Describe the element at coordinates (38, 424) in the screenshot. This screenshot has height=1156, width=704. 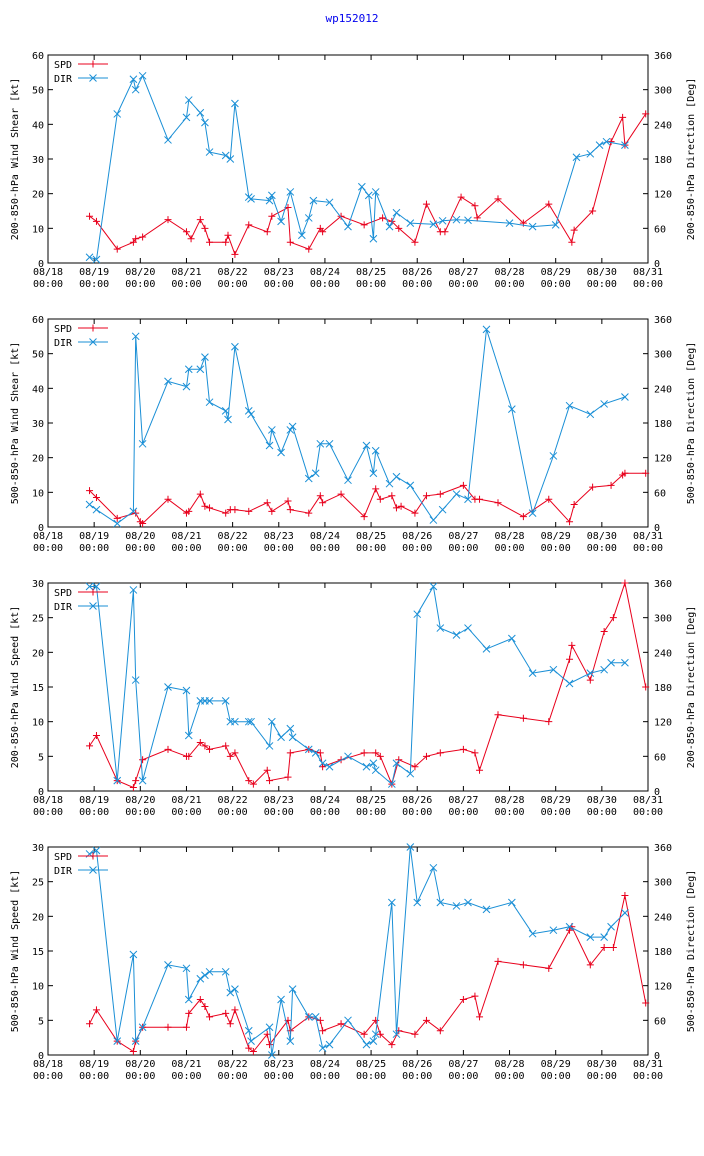
I see `y-tick-label: 30` at that location.